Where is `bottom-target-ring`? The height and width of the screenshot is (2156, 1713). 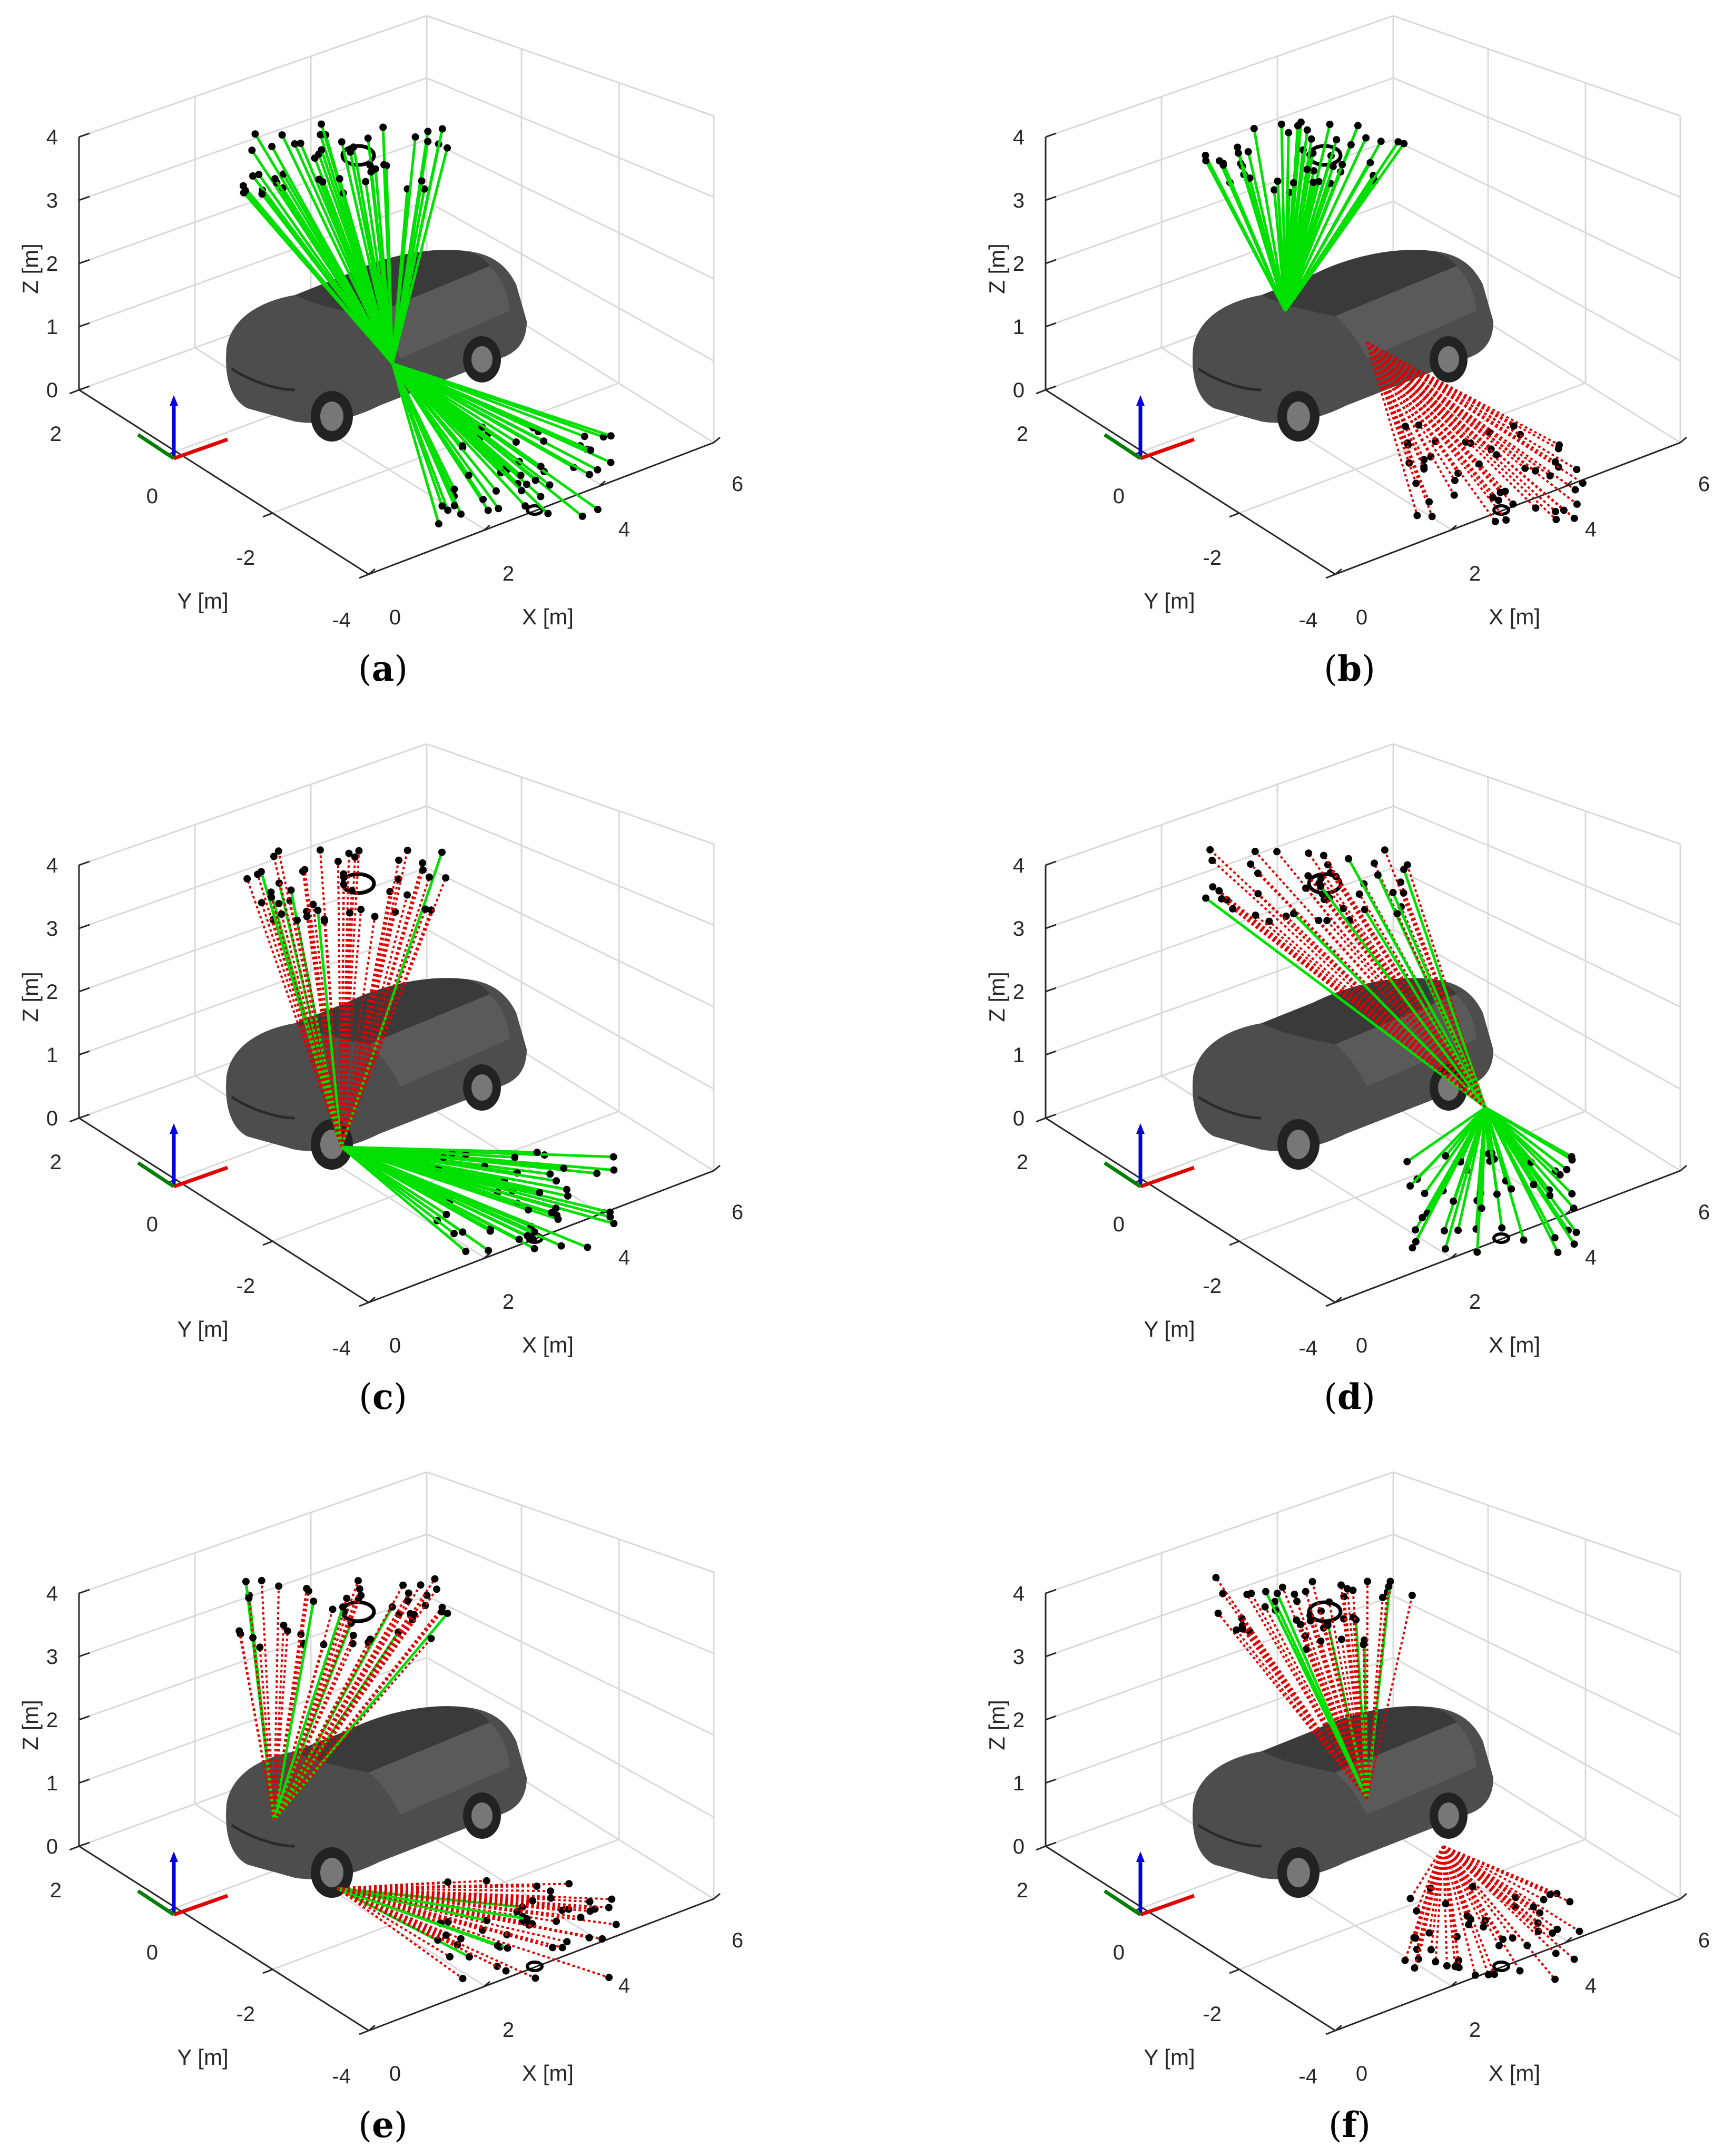
bottom-target-ring is located at coordinates (1501, 1966).